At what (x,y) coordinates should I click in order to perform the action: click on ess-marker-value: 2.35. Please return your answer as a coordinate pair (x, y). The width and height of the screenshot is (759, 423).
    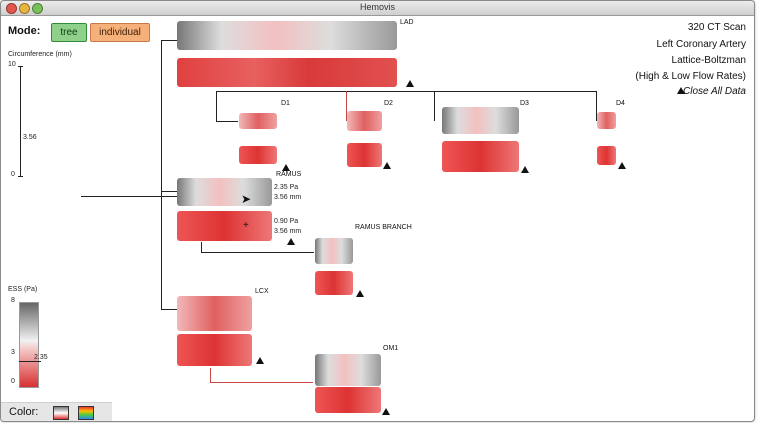
    Looking at the image, I should click on (41, 357).